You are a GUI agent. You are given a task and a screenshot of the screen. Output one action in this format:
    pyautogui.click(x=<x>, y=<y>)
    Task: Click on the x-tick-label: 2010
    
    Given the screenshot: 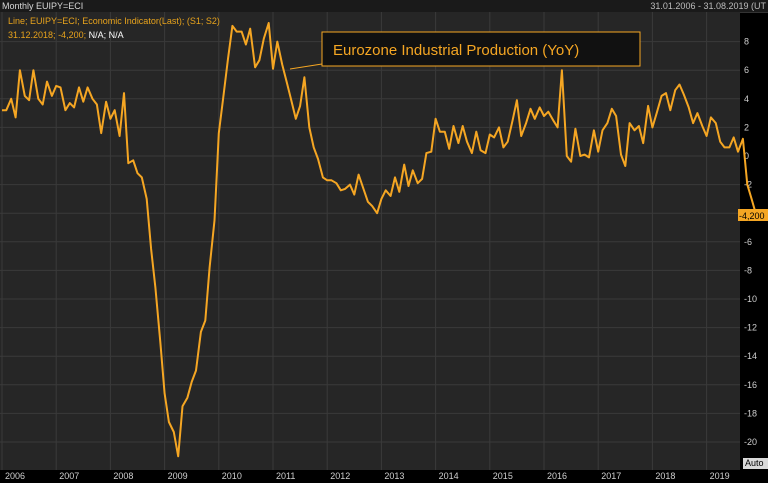 What is the action you would take?
    pyautogui.click(x=232, y=476)
    